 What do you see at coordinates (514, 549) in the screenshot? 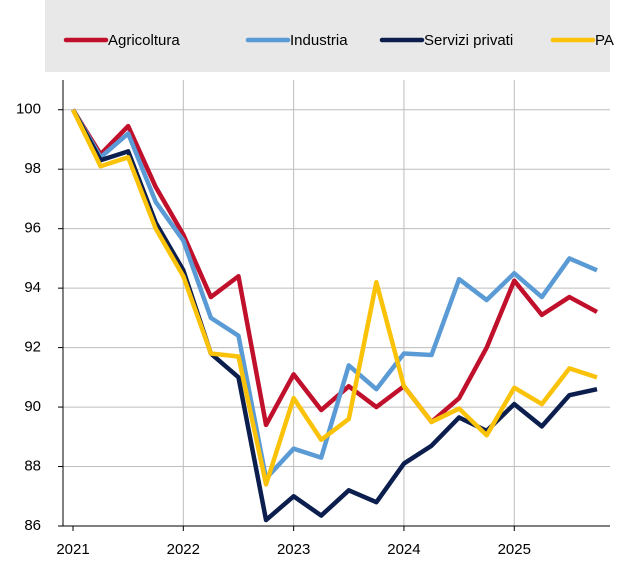
I see `x-tick-label: 2025` at bounding box center [514, 549].